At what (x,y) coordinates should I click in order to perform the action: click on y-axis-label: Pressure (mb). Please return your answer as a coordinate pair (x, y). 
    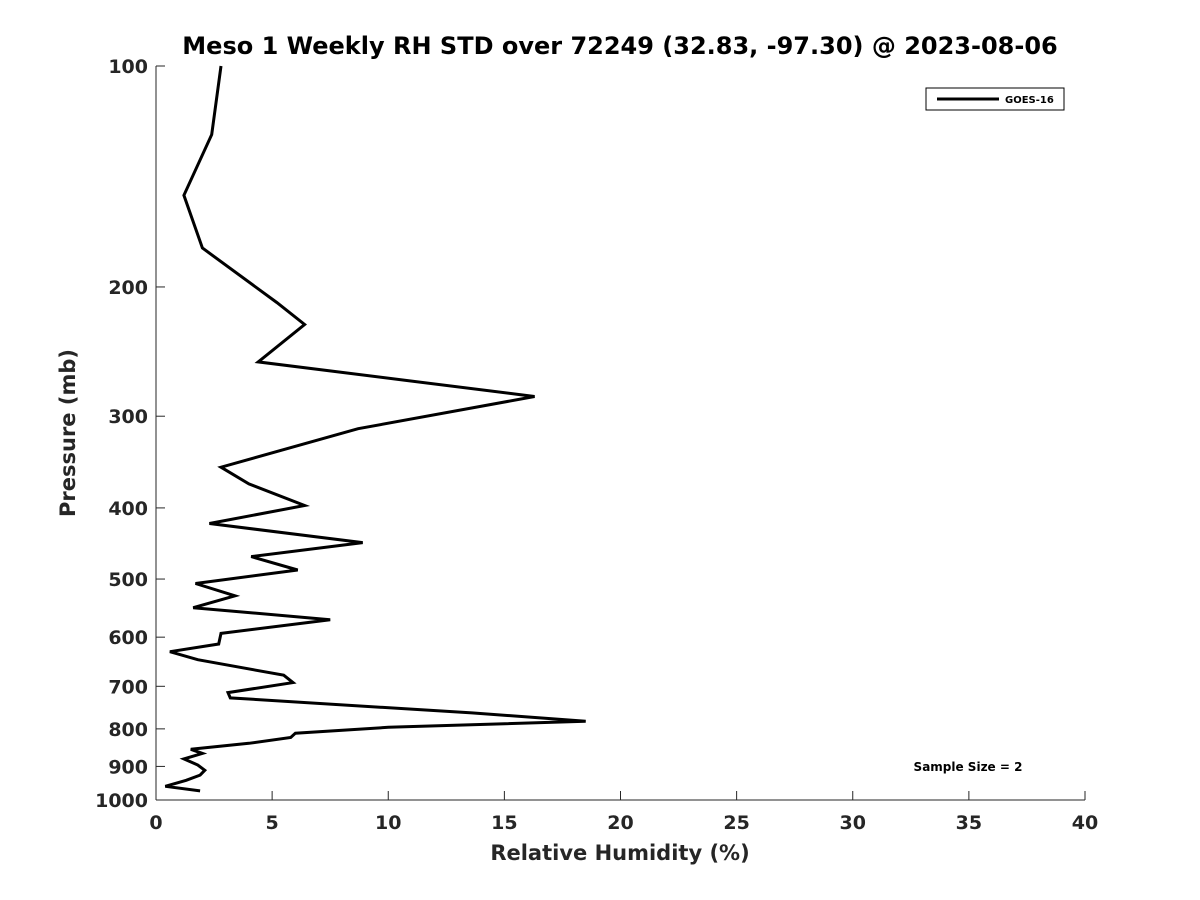
    Looking at the image, I should click on (68, 433).